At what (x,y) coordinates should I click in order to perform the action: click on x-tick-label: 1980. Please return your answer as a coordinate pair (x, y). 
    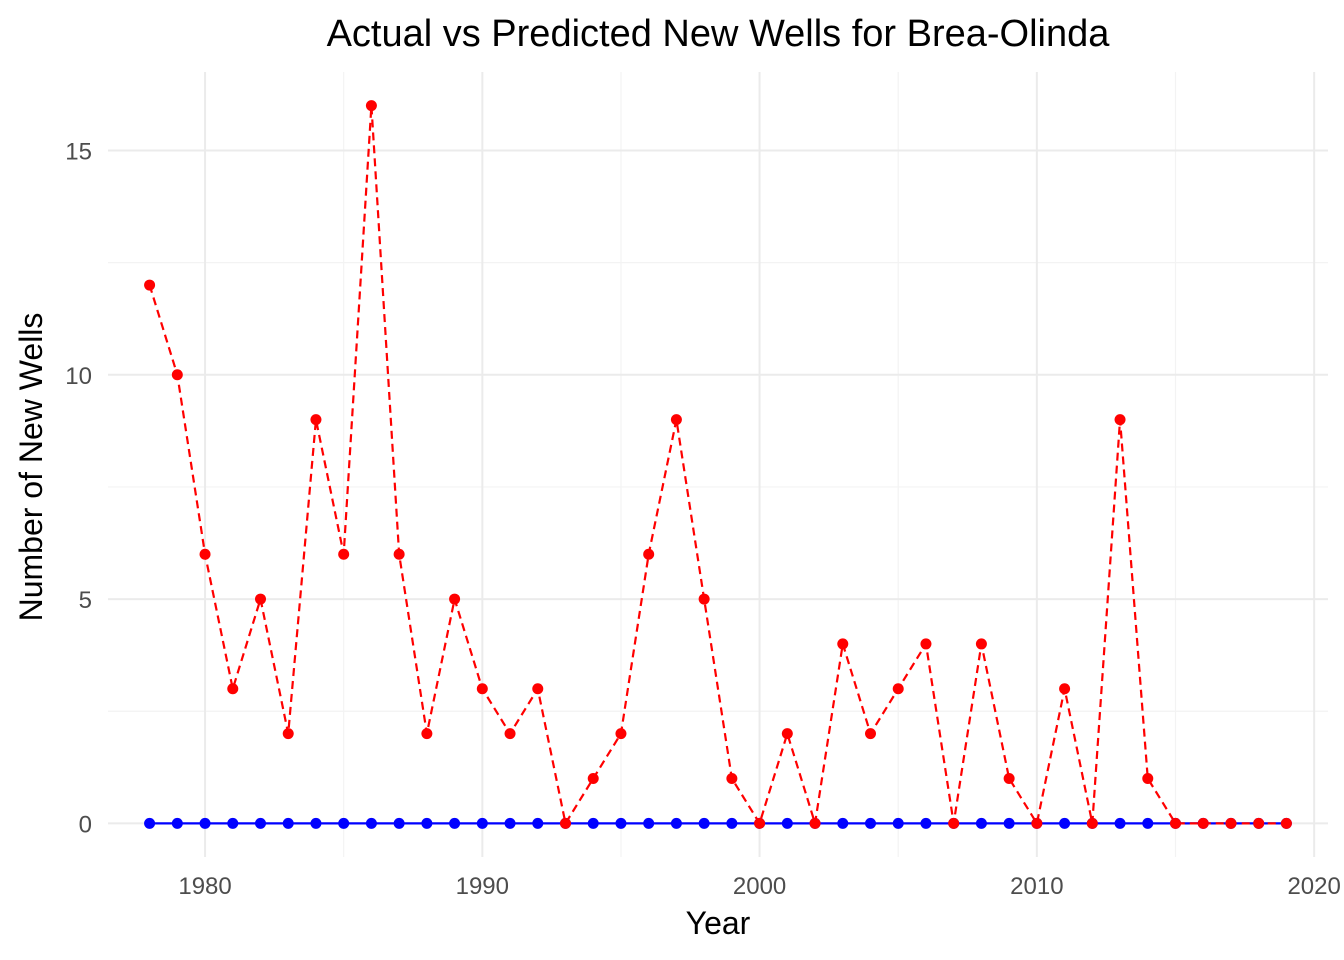
    Looking at the image, I should click on (204, 886).